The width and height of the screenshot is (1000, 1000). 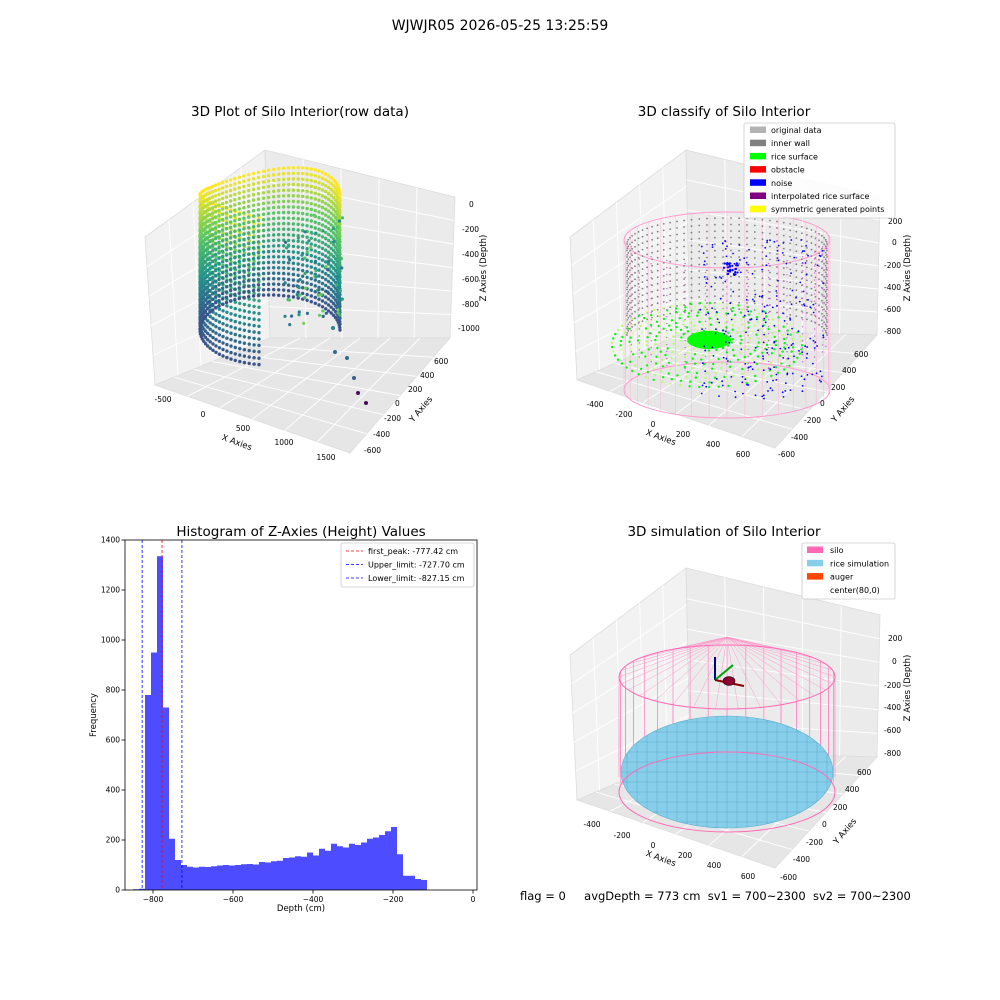 I want to click on svg-text: -400, so click(x=594, y=404).